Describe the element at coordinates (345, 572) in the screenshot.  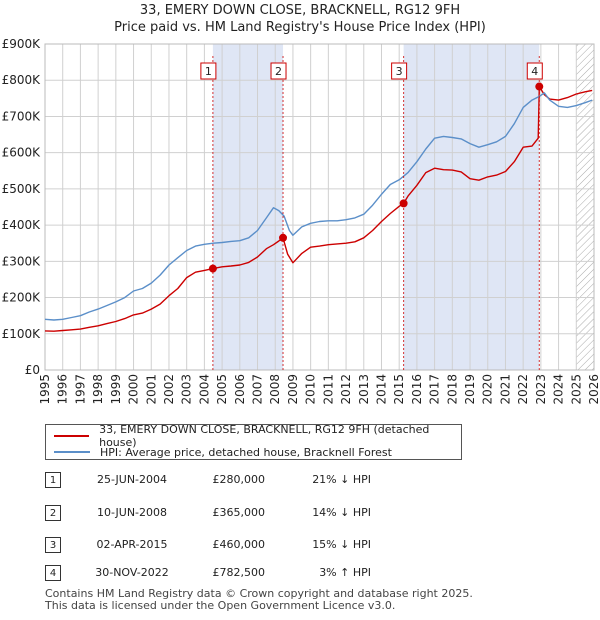
I see `transaction-hpi-relation: 3% ↑ HPI` at that location.